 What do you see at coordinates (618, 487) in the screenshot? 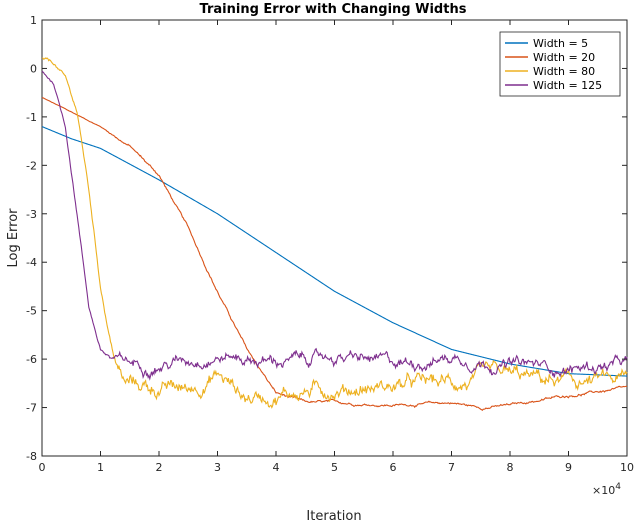
I see `x-axis-exponent-power: 4` at bounding box center [618, 487].